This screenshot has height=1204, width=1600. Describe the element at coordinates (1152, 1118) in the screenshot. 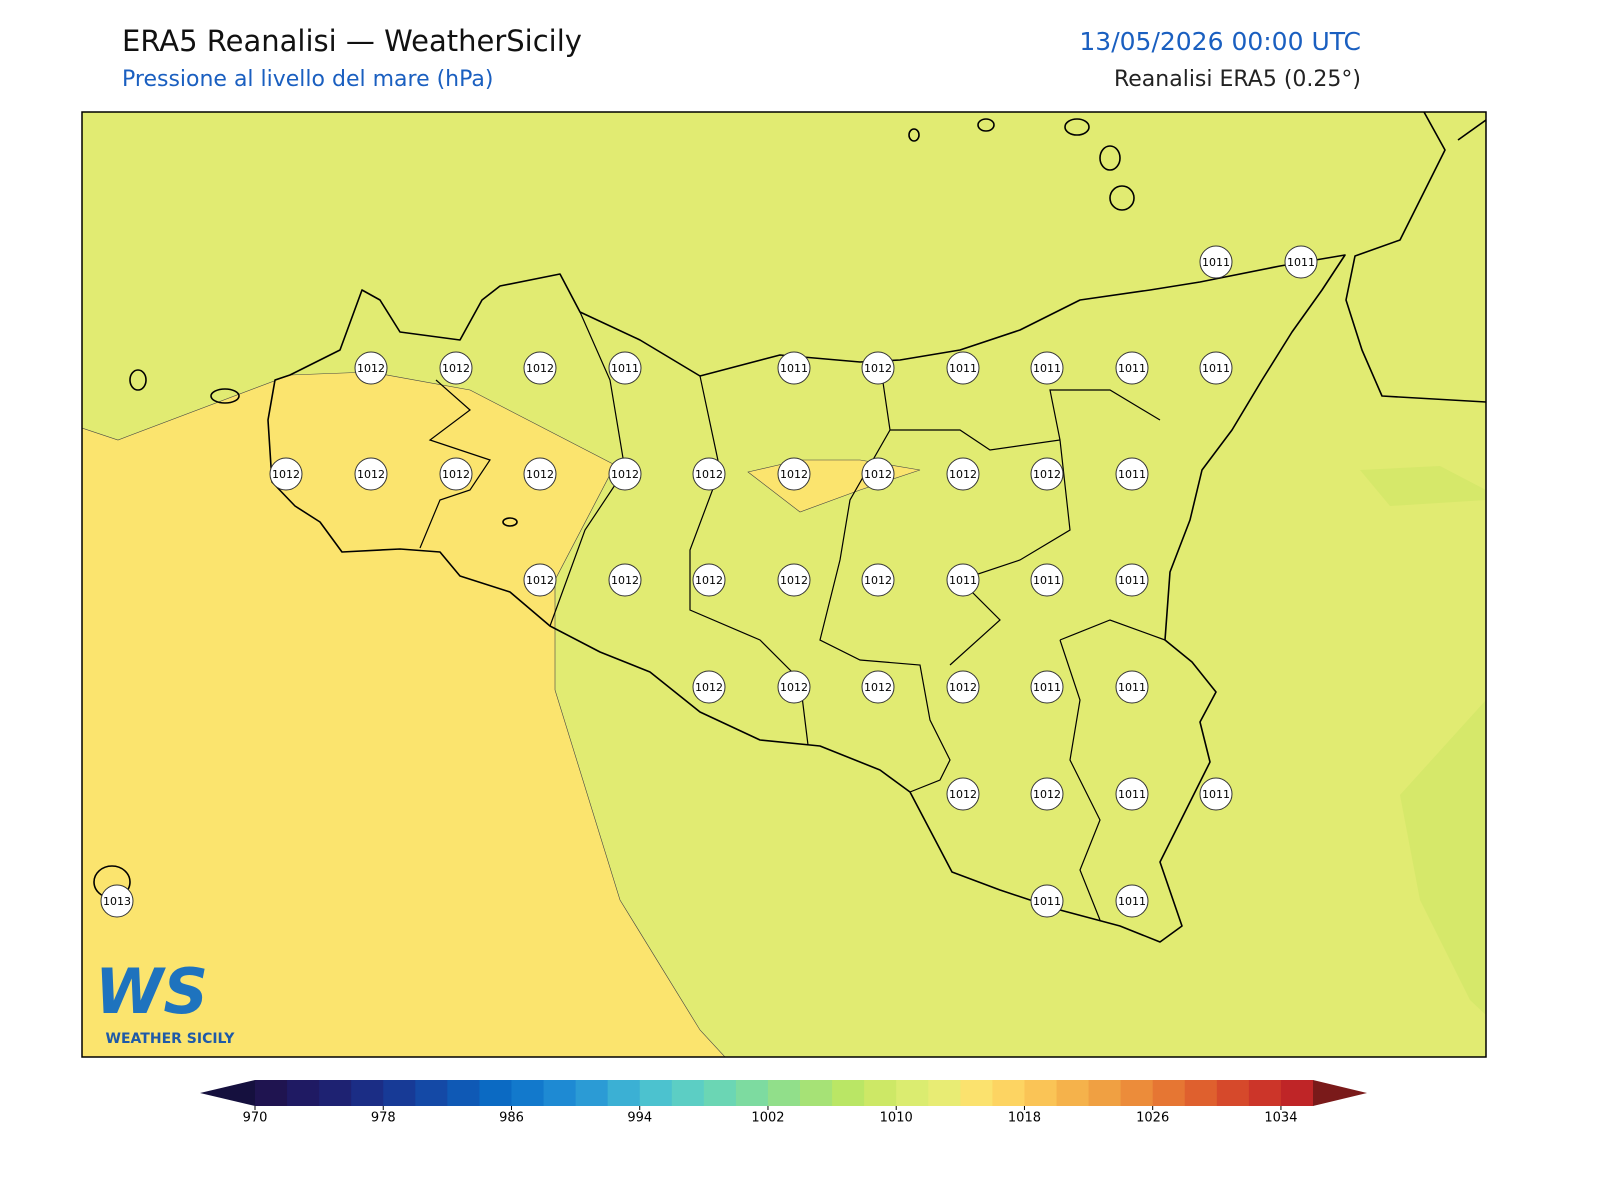

I see `colorbar-tick-label: 1026` at that location.